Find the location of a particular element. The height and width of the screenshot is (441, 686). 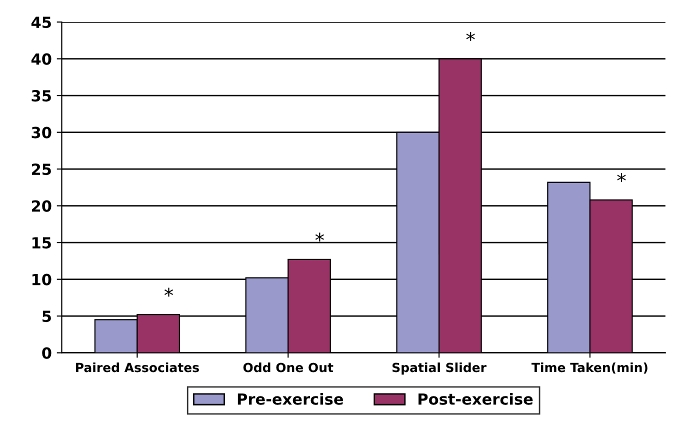

x-tick-label: Odd One Out is located at coordinates (288, 367).